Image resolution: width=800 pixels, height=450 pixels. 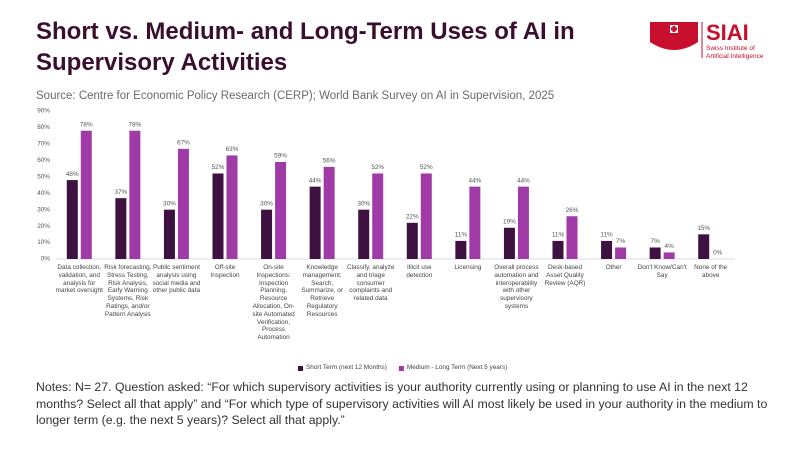 I want to click on legend-label: Medium - Long Term (Next 5 years), so click(x=457, y=367).